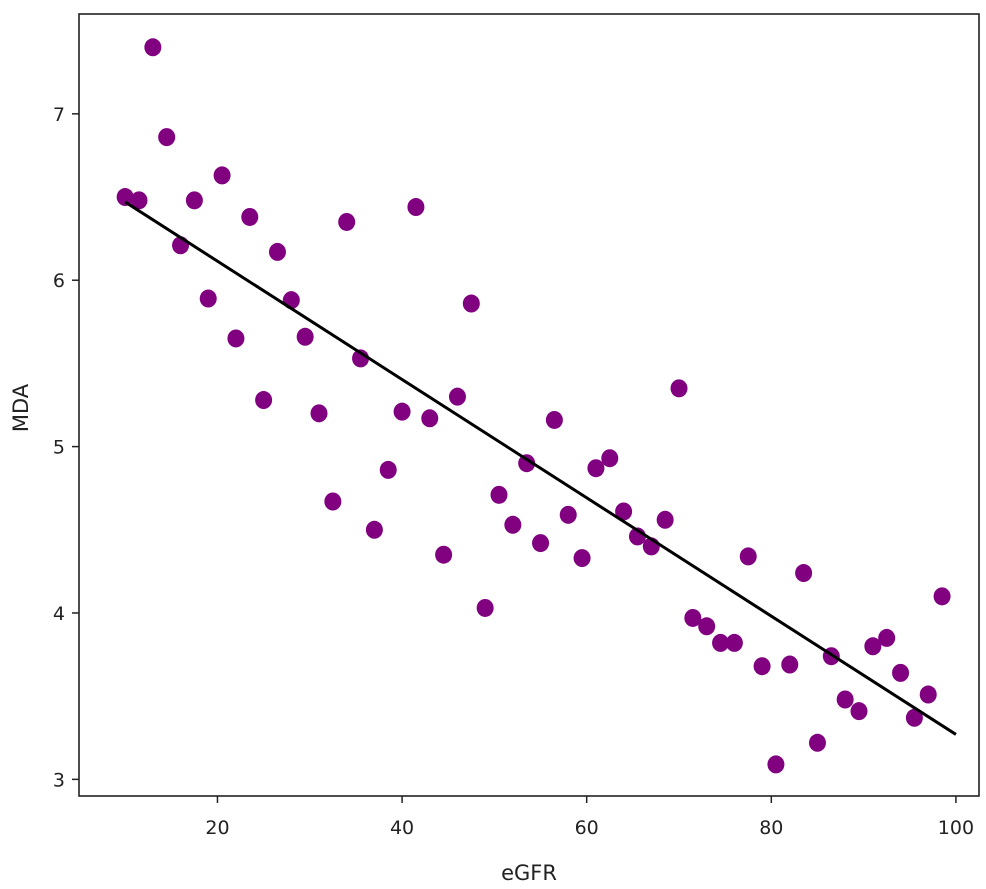 The image size is (986, 889). Describe the element at coordinates (59, 614) in the screenshot. I see `y-tick-label: 4` at that location.